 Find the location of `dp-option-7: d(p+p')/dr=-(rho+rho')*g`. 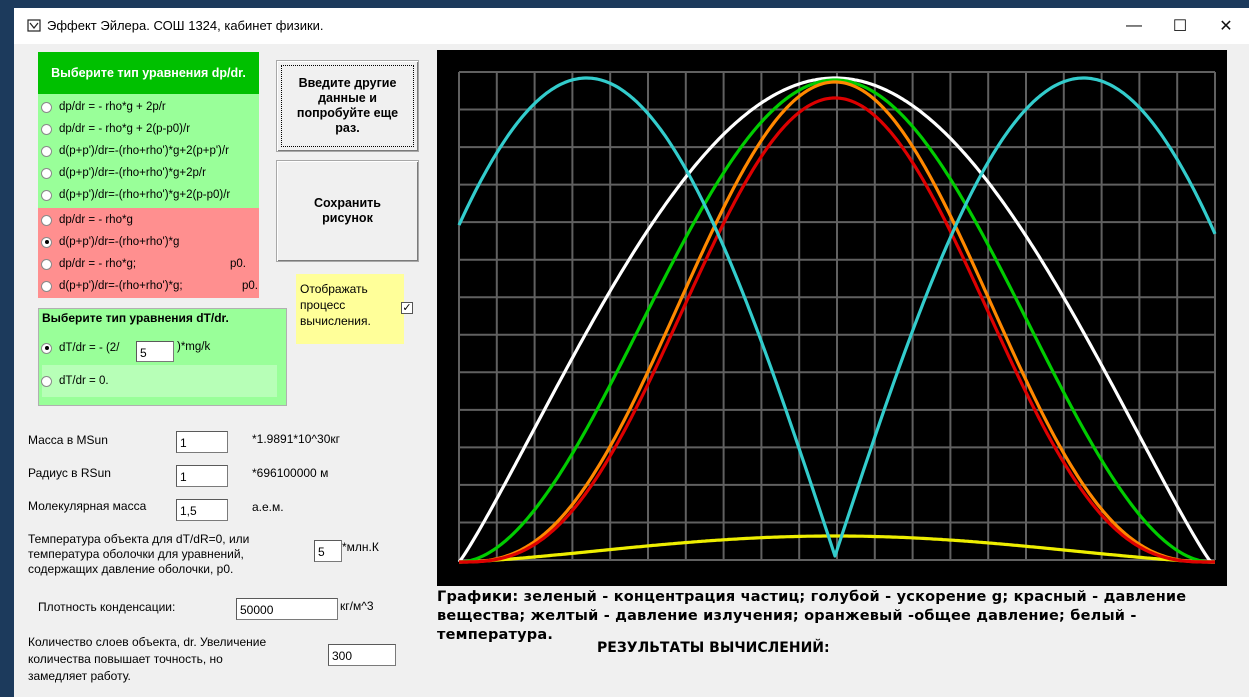

dp-option-7: d(p+p')/dr=-(rho+rho')*g is located at coordinates (108, 242).